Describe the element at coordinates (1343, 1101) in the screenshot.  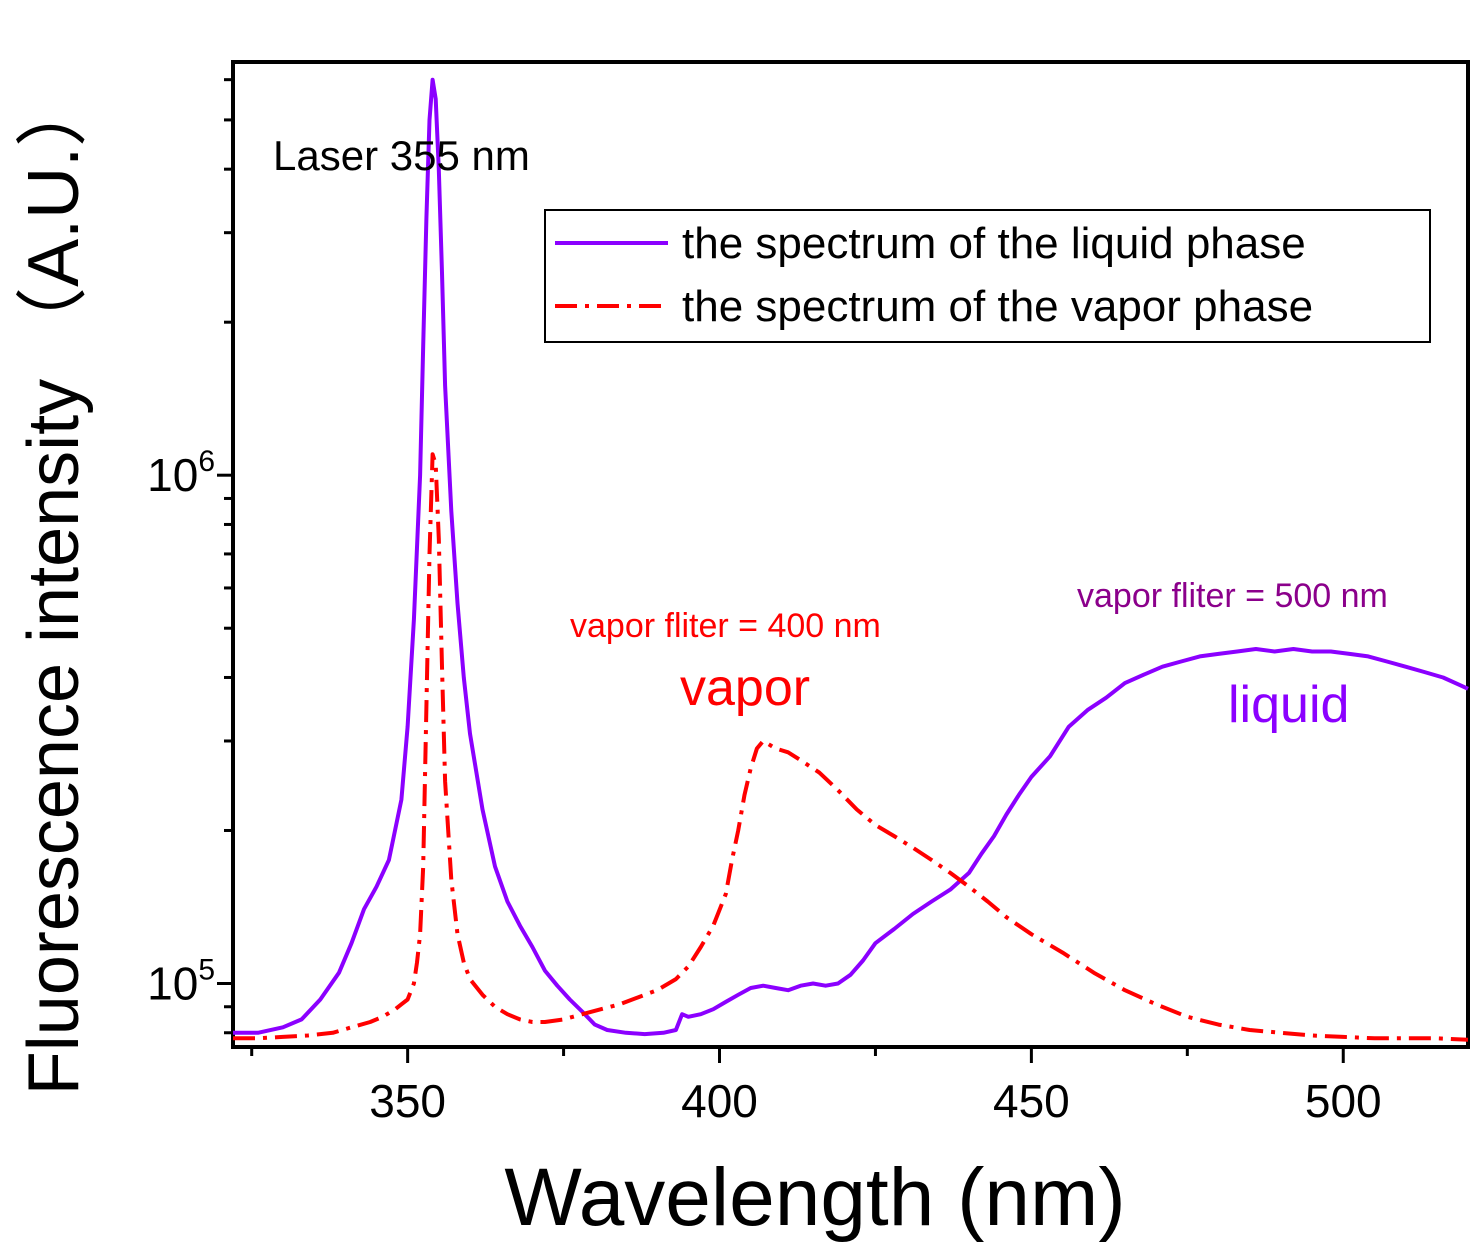
I see `x-tick-label-500: 500` at that location.